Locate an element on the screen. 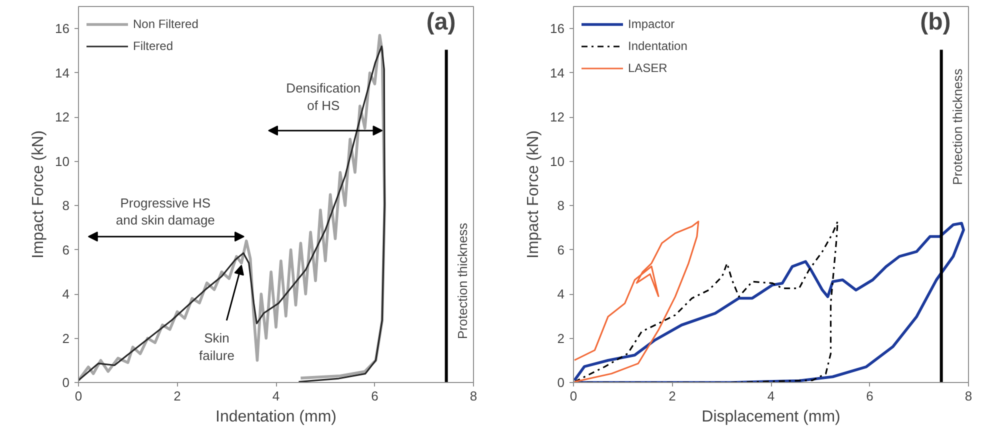 This screenshot has height=448, width=990. legend-label: Non Filtered is located at coordinates (165, 24).